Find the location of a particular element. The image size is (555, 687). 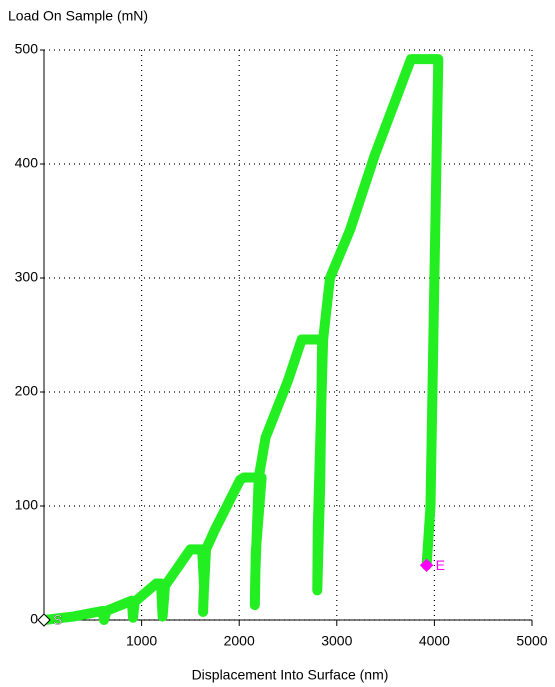

y-tick-label: 100 is located at coordinates (27, 505).